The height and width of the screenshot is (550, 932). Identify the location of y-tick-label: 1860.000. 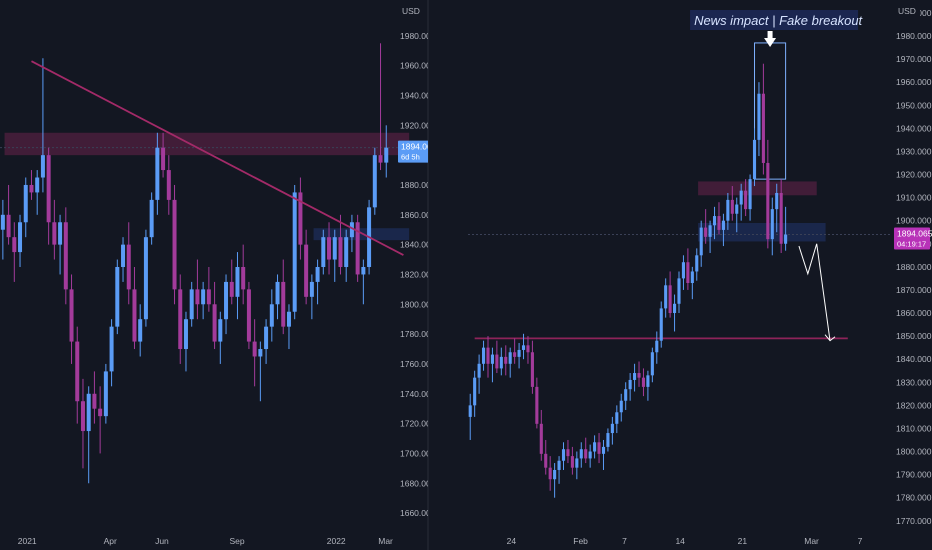
(914, 313).